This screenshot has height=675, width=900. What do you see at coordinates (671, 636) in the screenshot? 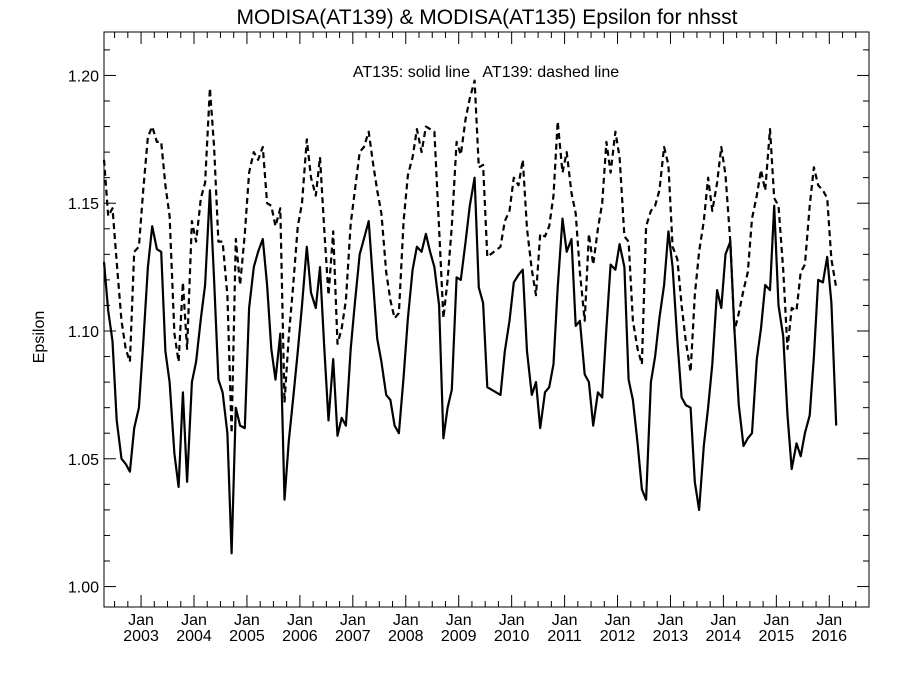
I see `x-tick-year-label: 2013` at bounding box center [671, 636].